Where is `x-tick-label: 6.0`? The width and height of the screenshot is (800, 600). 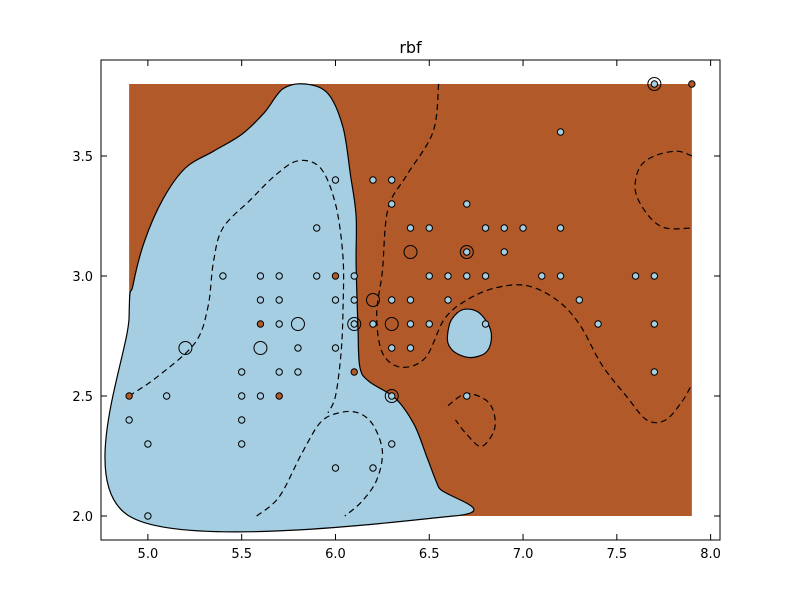 x-tick-label: 6.0 is located at coordinates (335, 554).